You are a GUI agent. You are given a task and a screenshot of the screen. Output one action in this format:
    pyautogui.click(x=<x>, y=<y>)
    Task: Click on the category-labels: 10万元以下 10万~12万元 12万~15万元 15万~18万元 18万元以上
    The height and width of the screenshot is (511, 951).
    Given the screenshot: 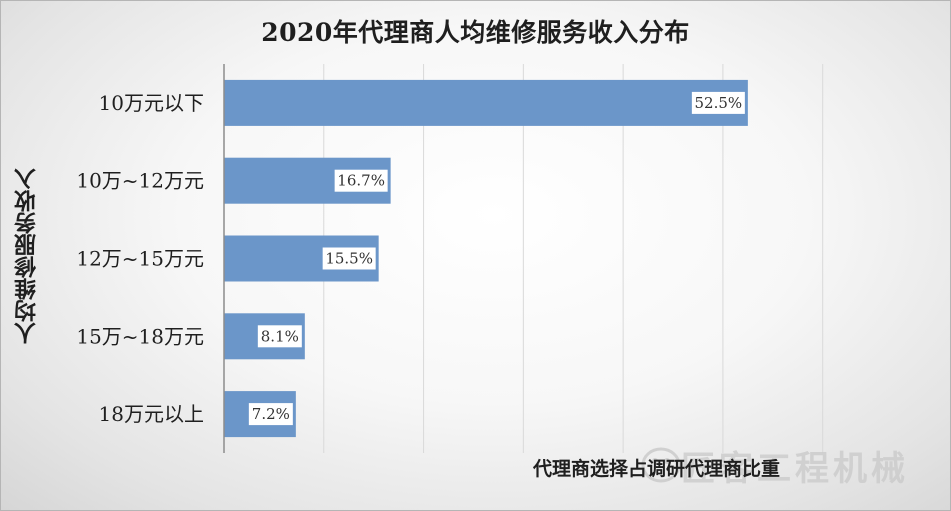 What is the action you would take?
    pyautogui.click(x=140, y=258)
    